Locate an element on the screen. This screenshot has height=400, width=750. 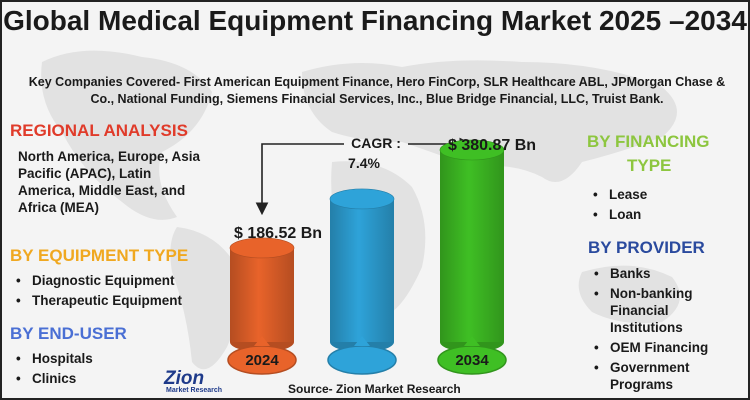
financing-type-list: Lease Loan is located at coordinates (664, 204).